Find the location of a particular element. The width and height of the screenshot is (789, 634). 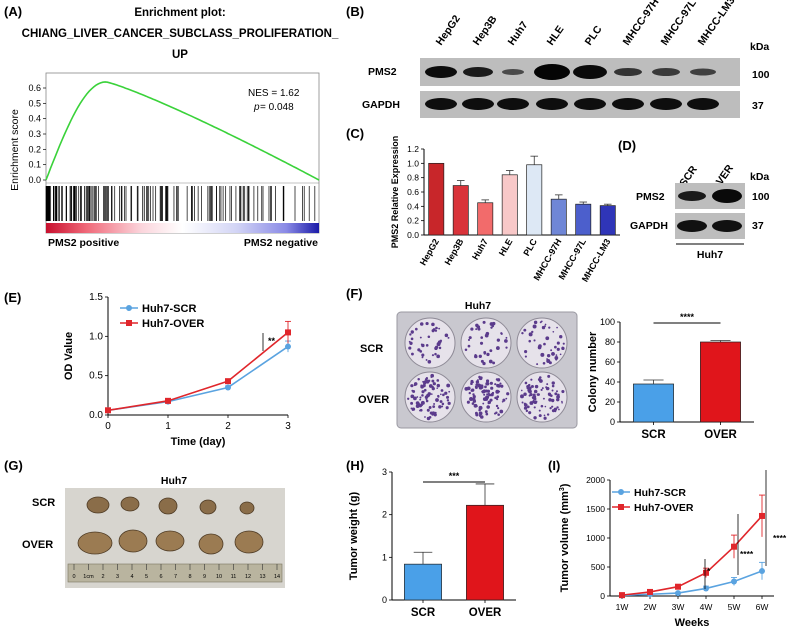

y-tick-label: 2000 is located at coordinates (595, 480).